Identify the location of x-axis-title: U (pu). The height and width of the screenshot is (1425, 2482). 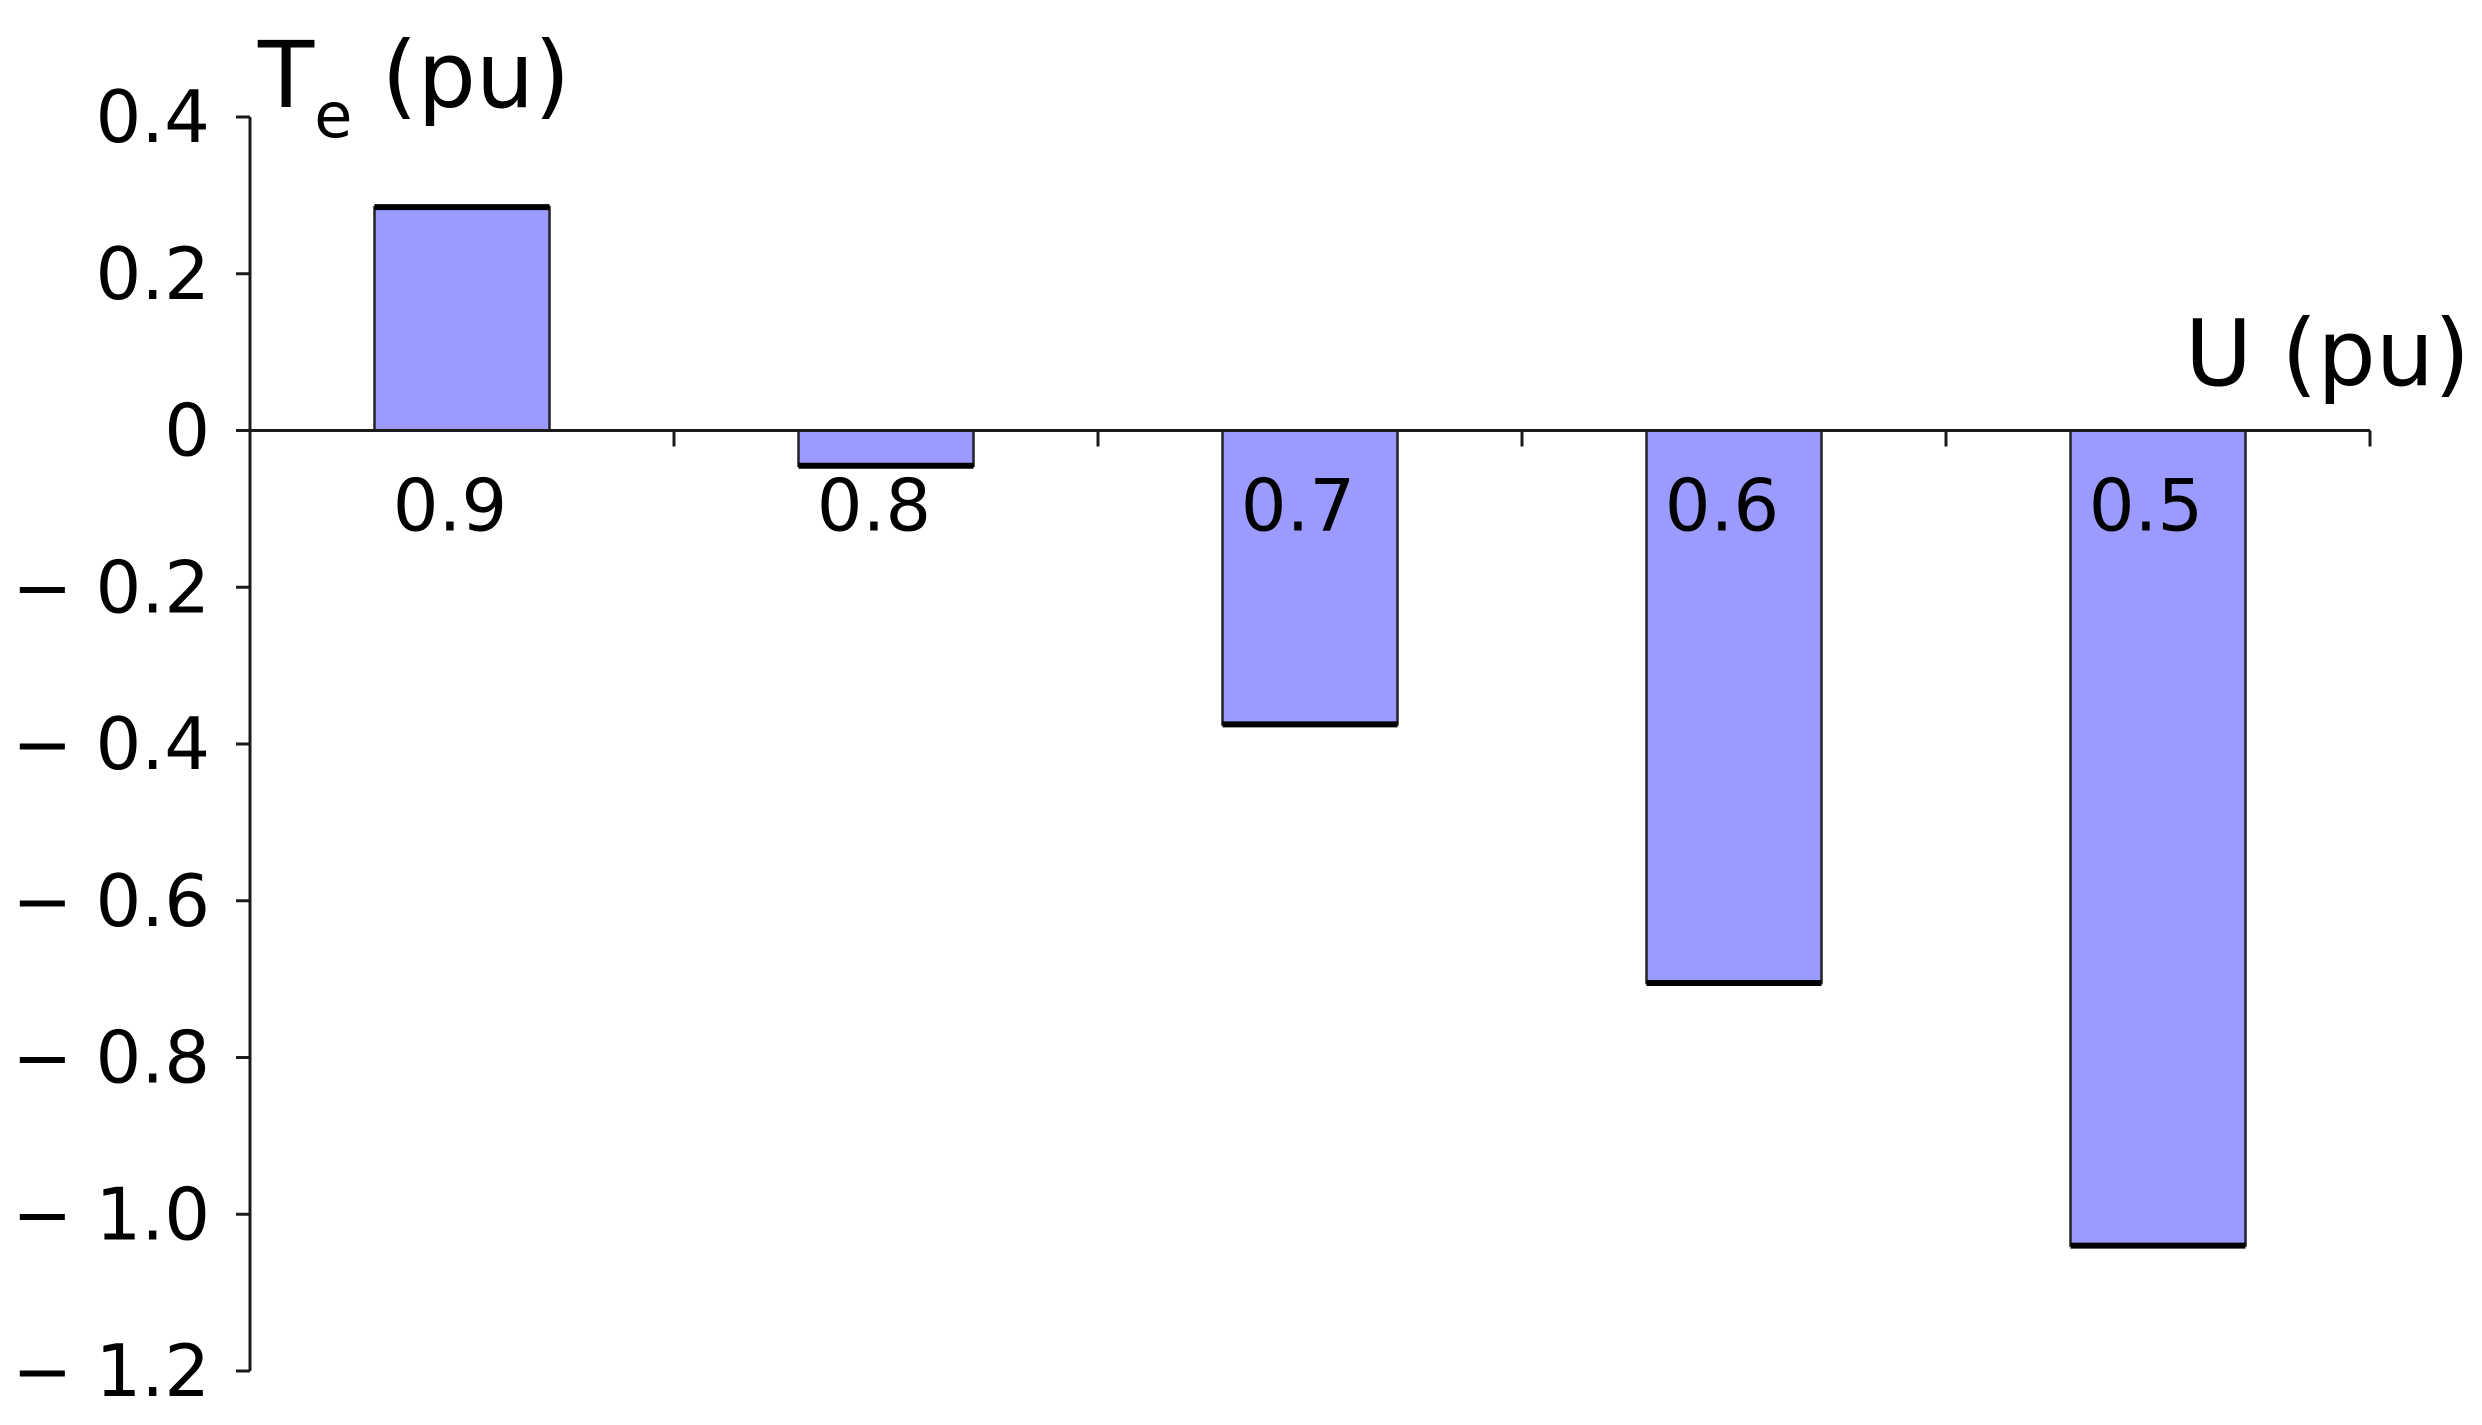
(2327, 353).